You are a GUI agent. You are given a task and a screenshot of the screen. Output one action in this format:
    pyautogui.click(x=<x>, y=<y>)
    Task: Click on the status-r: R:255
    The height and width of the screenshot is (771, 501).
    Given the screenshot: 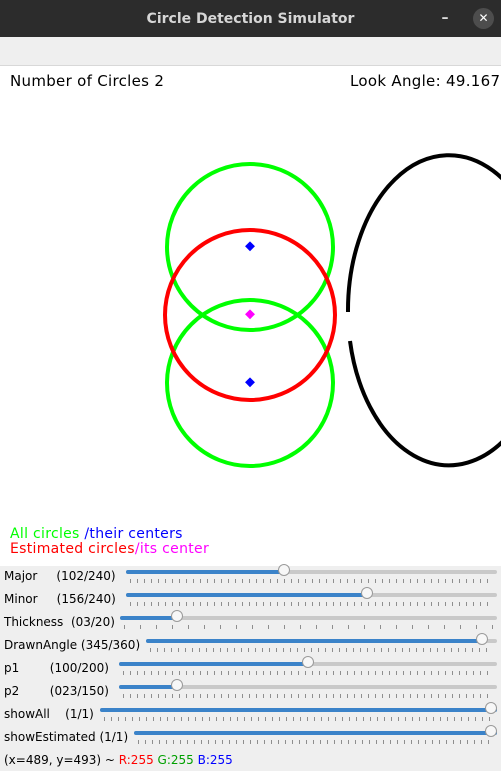 What is the action you would take?
    pyautogui.click(x=136, y=760)
    